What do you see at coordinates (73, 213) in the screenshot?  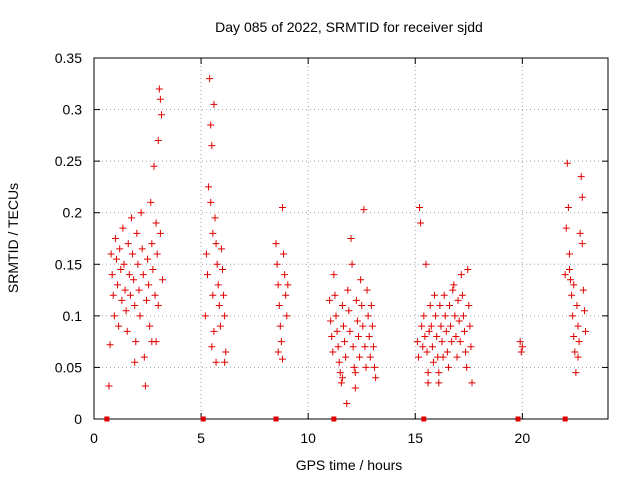 I see `y-tick-label: 0.2` at bounding box center [73, 213].